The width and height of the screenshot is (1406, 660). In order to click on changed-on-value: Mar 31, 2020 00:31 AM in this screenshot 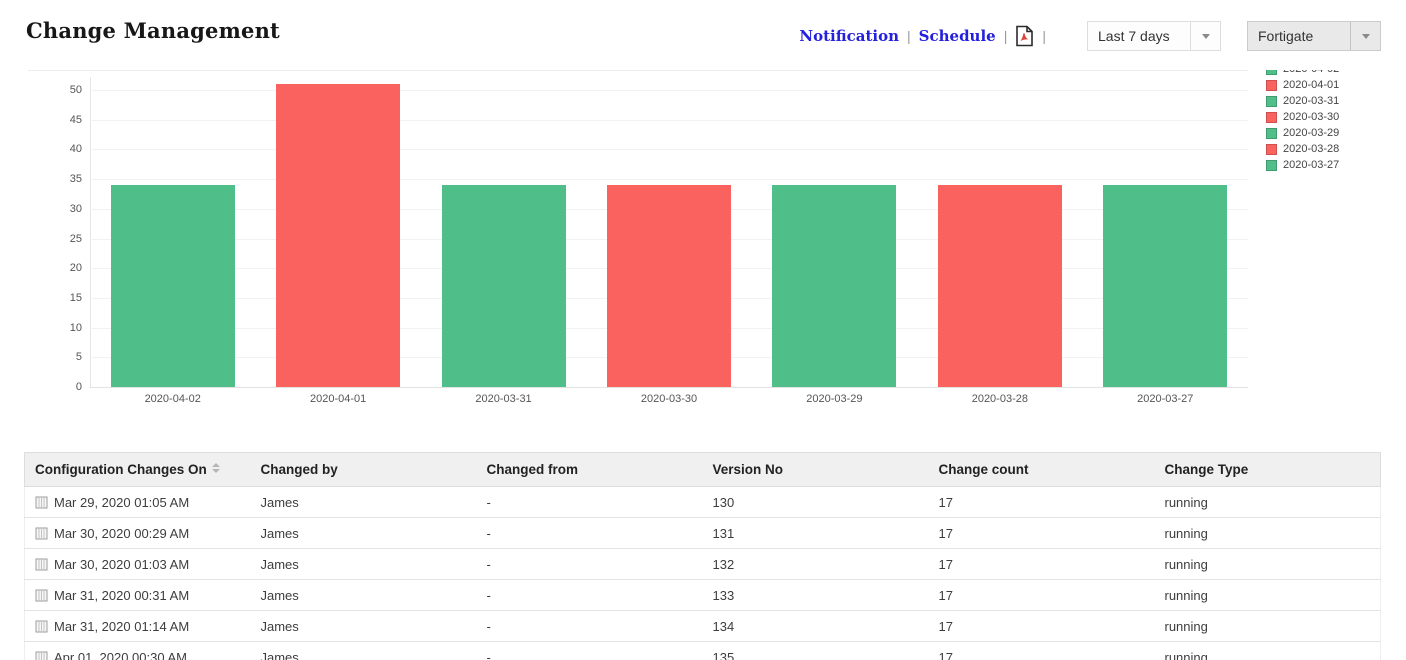, I will do `click(122, 595)`.